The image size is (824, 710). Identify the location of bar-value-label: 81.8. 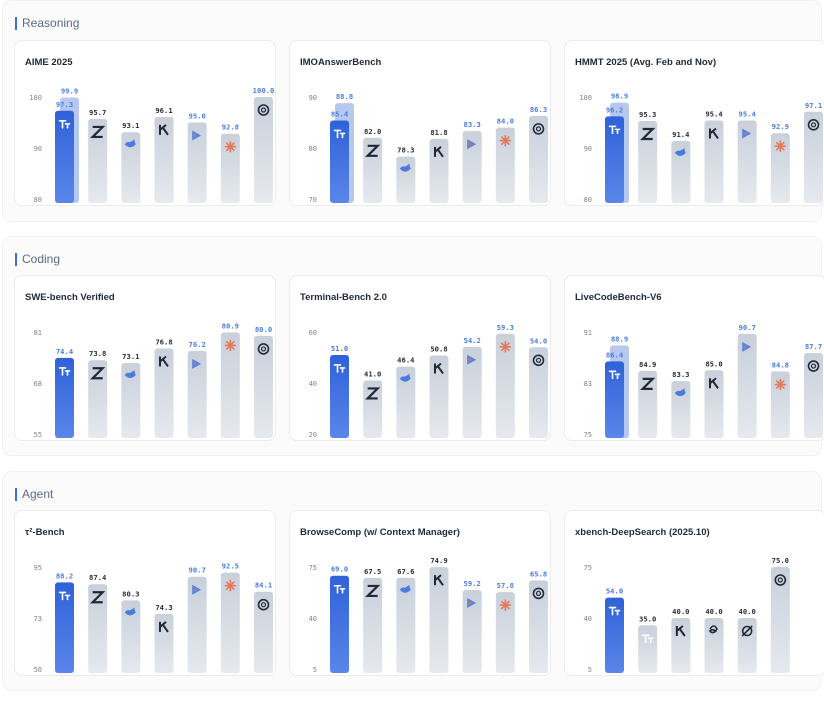
(438, 132).